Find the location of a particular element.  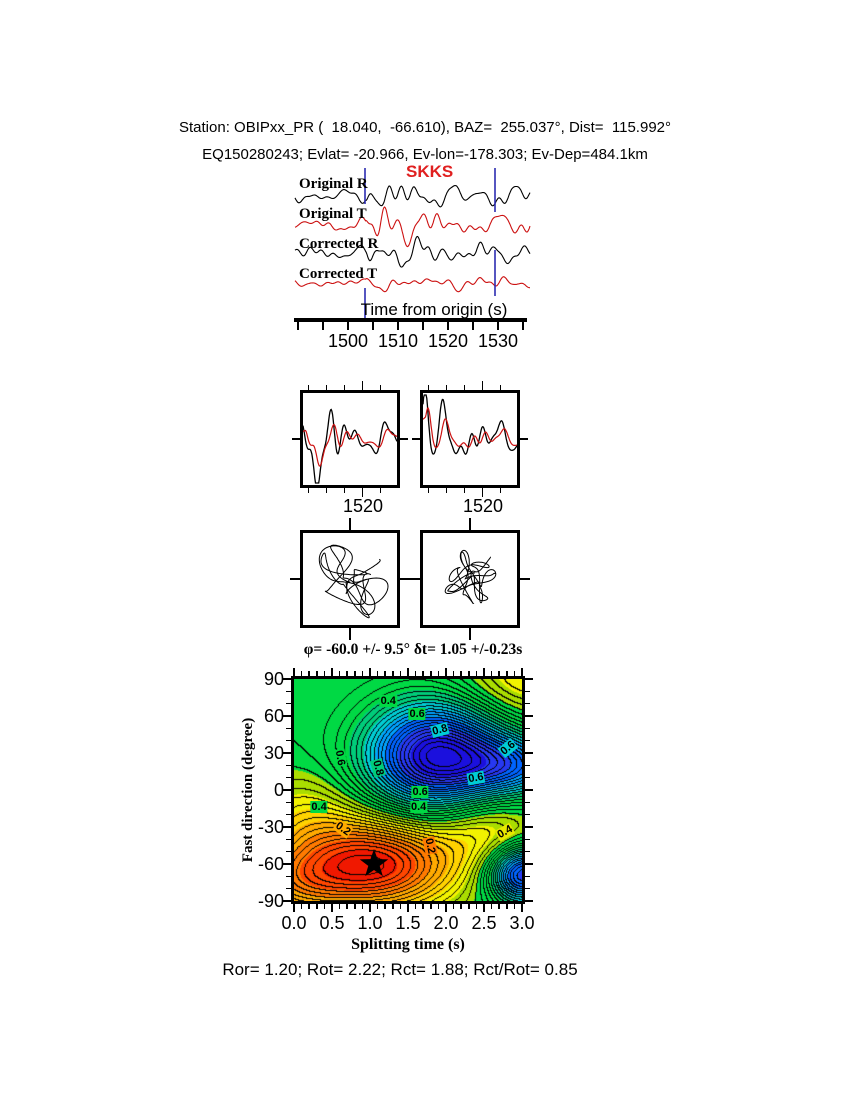

contour-y-tick-label: 60 is located at coordinates (273, 716).